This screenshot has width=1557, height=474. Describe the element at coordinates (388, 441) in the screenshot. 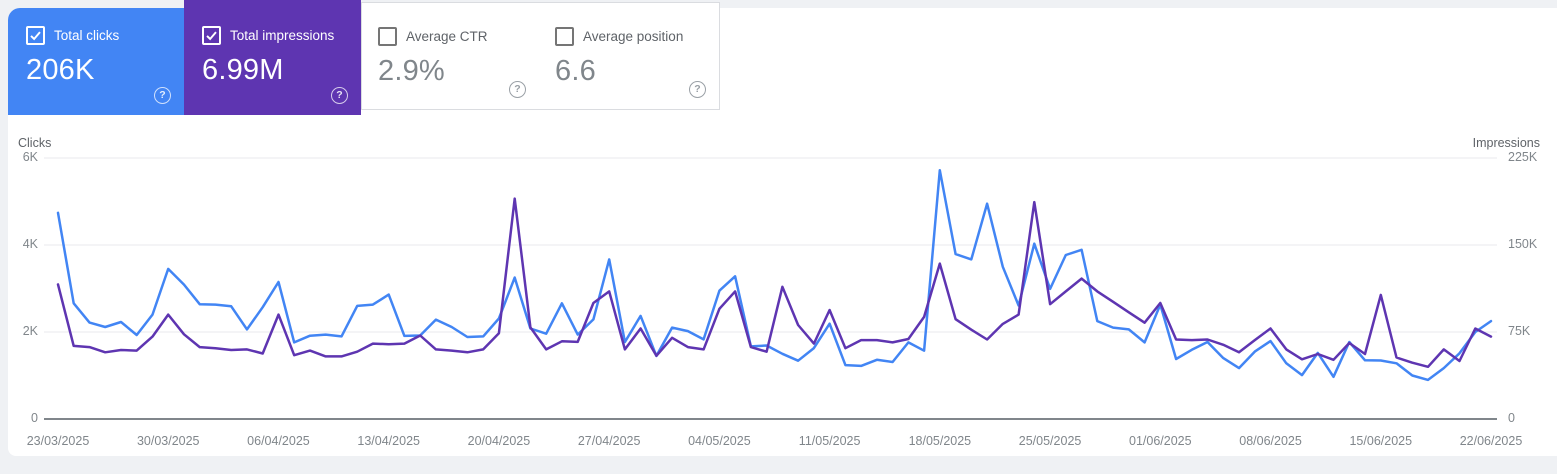

I see `x-axis-date-label: 13/04/2025` at that location.